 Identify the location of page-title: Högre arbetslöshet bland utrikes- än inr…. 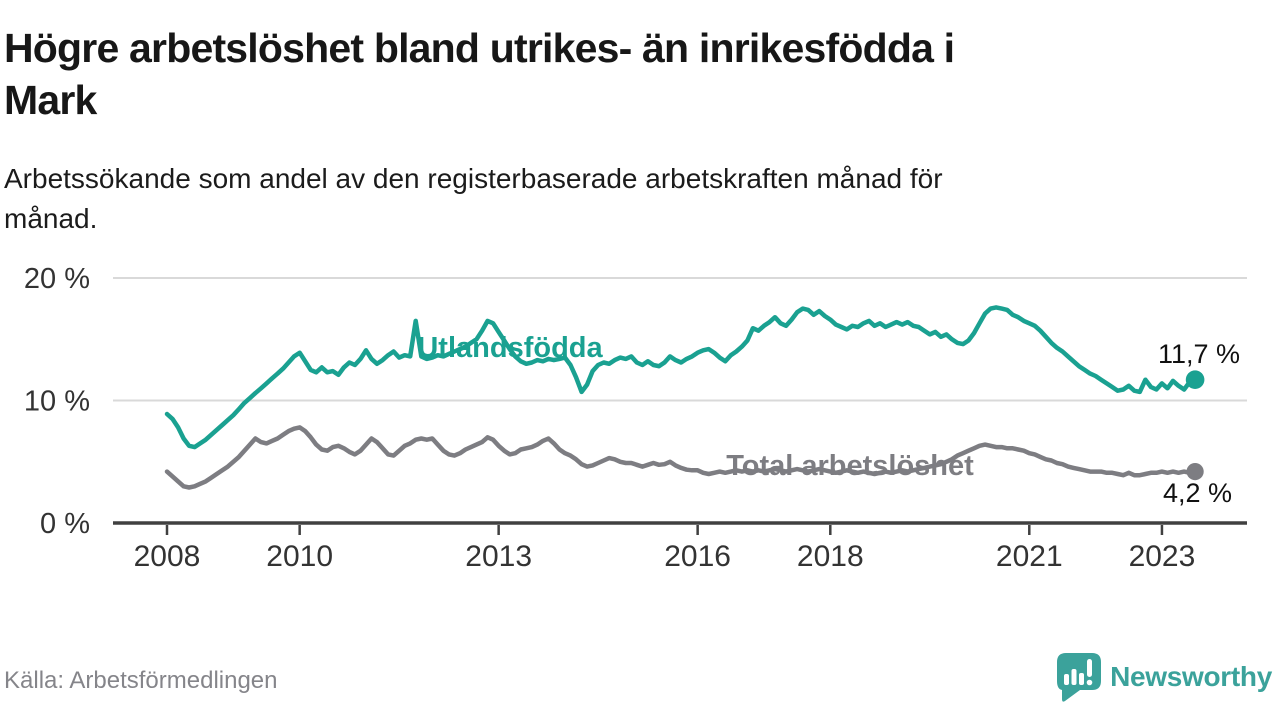
(639, 74).